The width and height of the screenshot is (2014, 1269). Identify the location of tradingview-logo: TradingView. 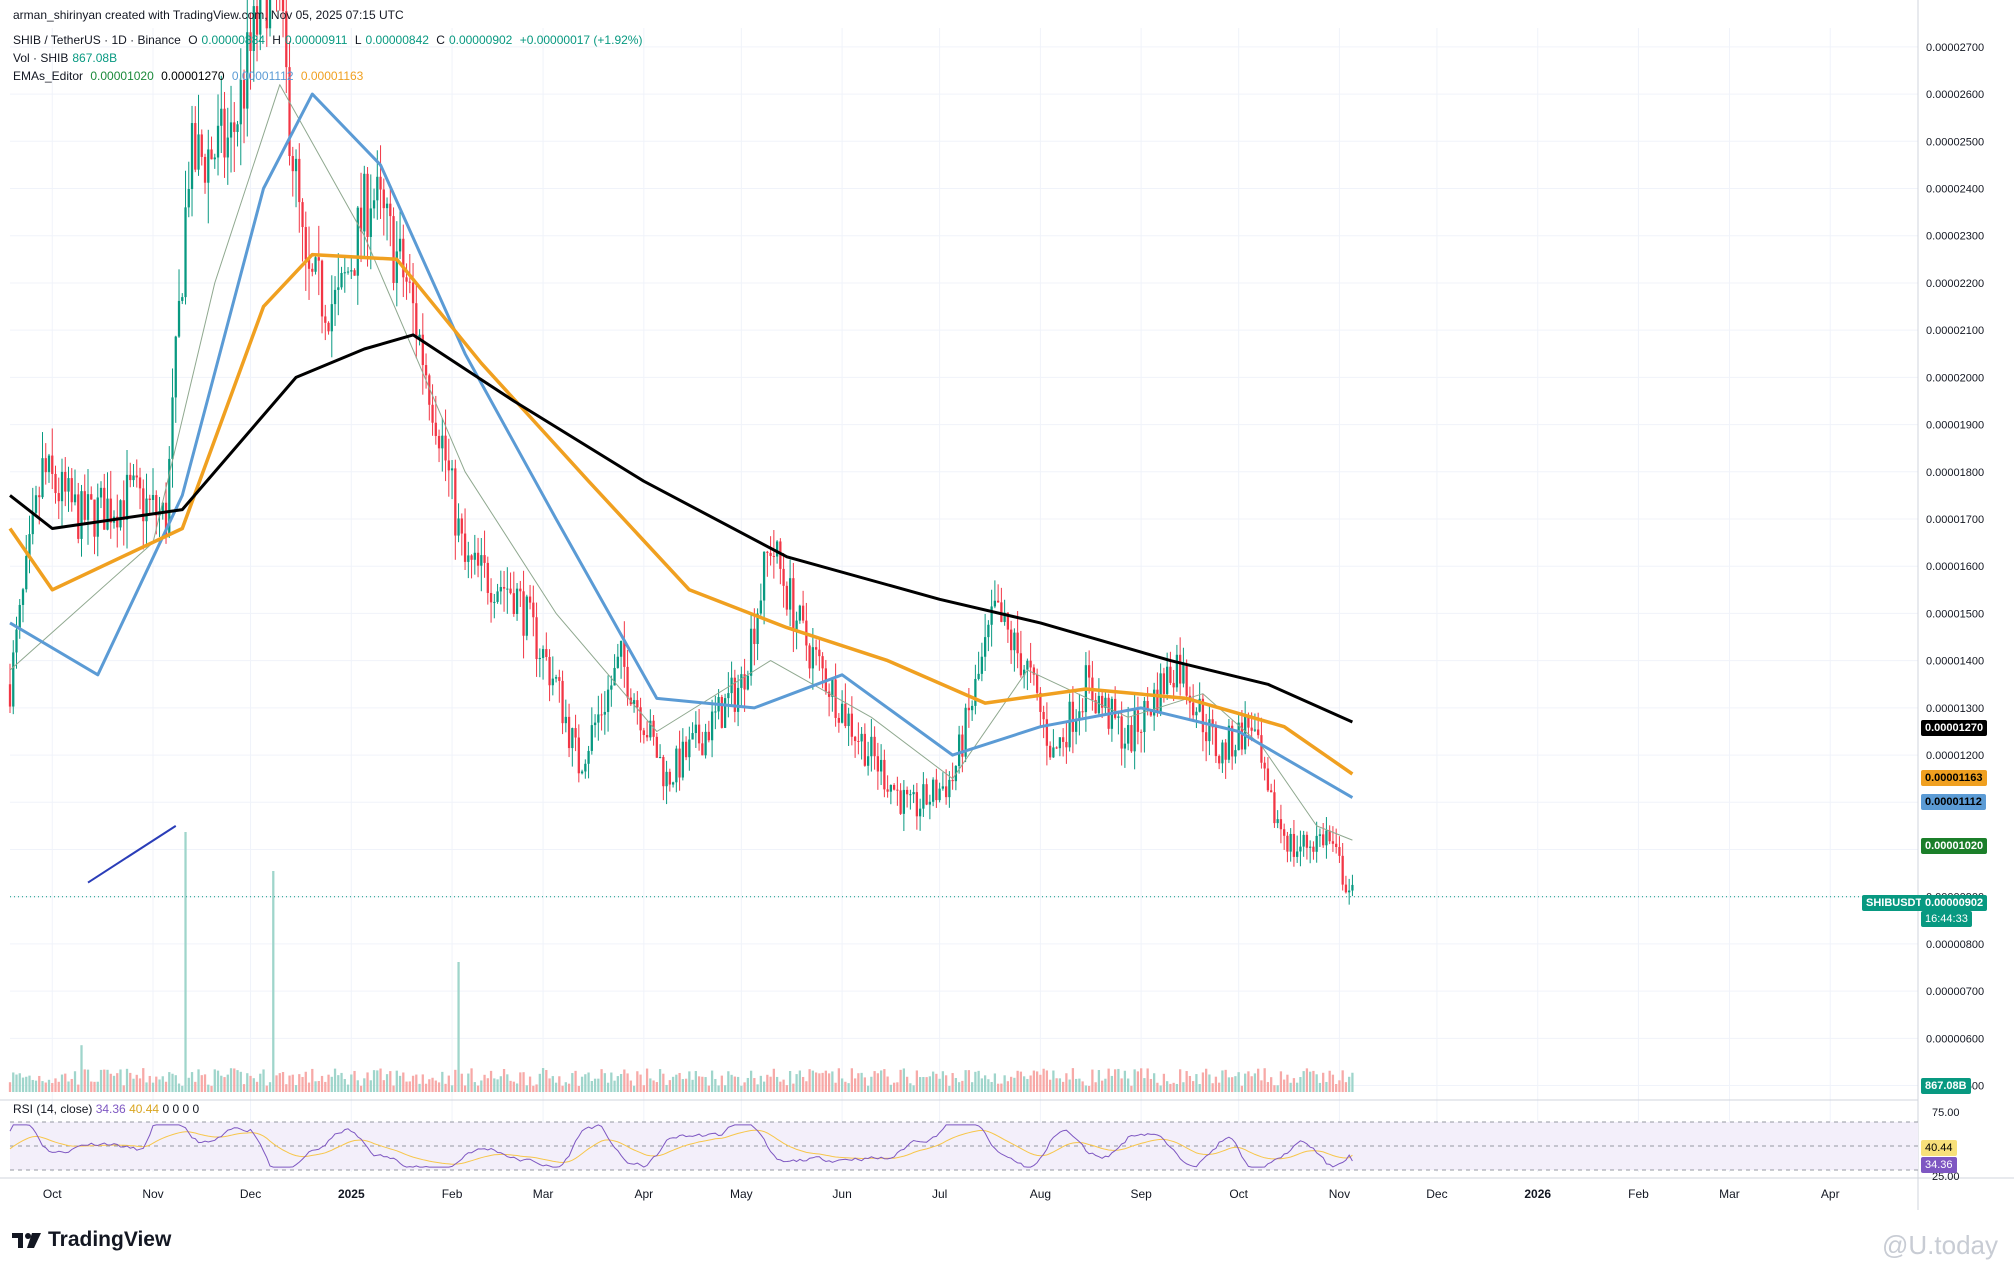
(91, 1240).